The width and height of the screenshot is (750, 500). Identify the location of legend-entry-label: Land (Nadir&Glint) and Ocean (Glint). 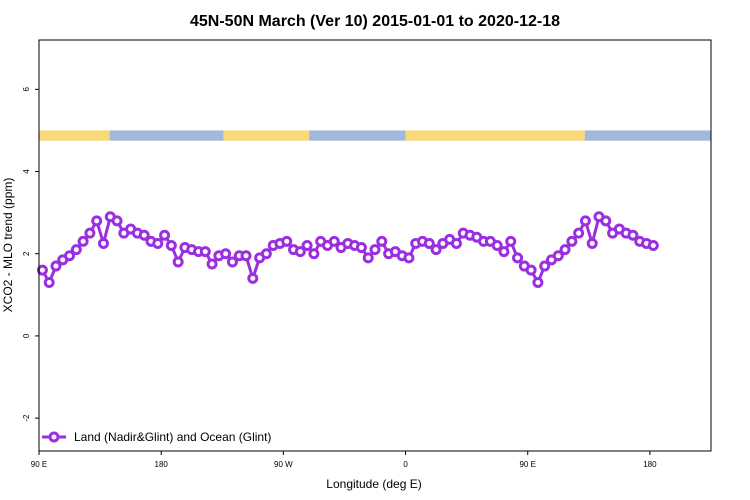
(172, 437).